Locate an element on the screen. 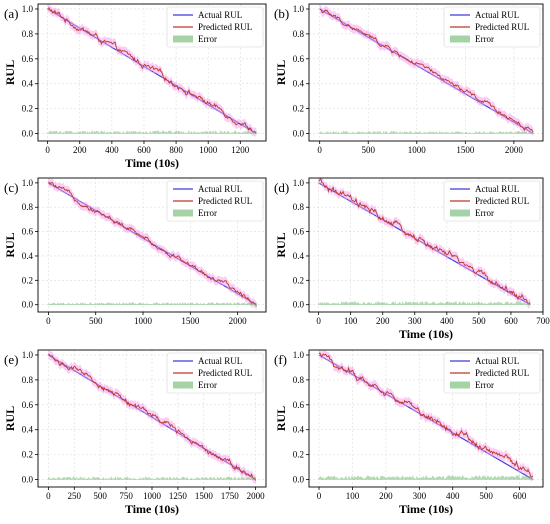 The height and width of the screenshot is (524, 550). plot-area is located at coordinates (424, 243).